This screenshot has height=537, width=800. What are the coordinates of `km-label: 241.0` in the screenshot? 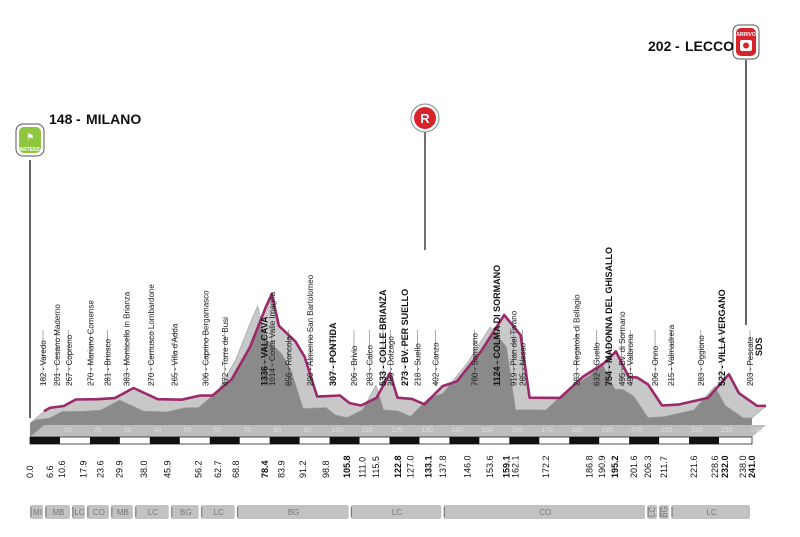 It's located at (752, 466).